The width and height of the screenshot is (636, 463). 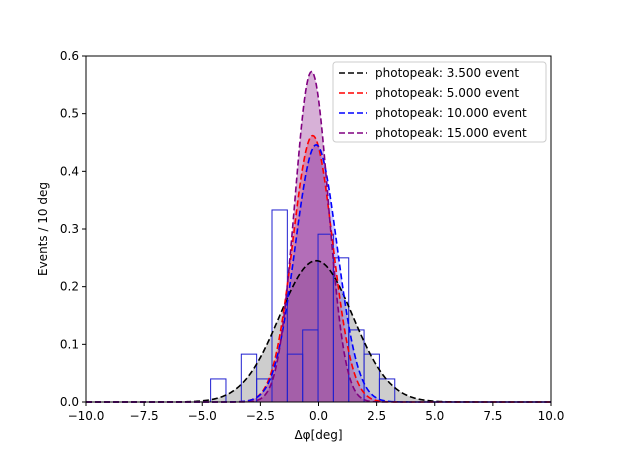 I want to click on y-tick-label: 0.1, so click(x=69, y=344).